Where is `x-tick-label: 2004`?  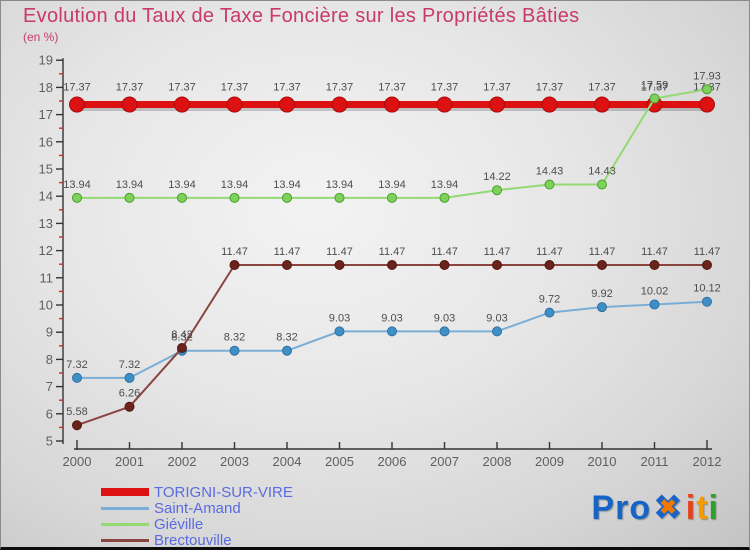
x-tick-label: 2004 is located at coordinates (287, 461).